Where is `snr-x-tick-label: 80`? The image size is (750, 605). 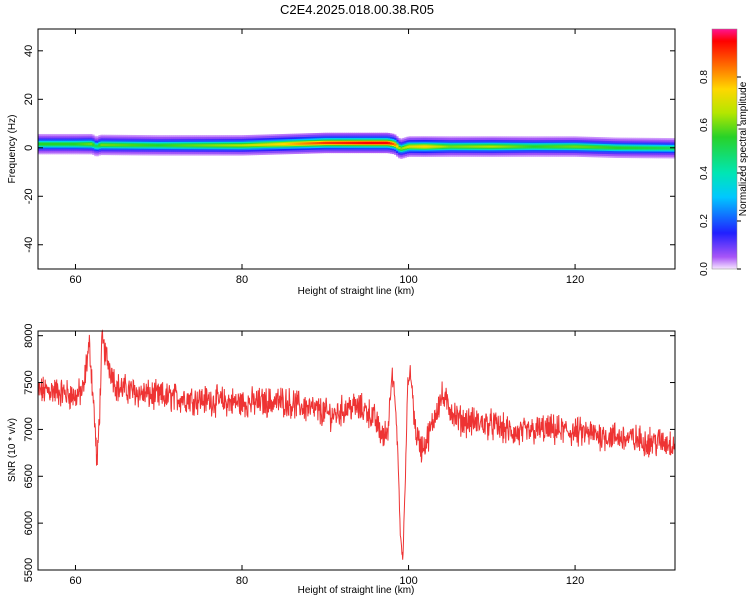
snr-x-tick-label: 80 is located at coordinates (242, 581).